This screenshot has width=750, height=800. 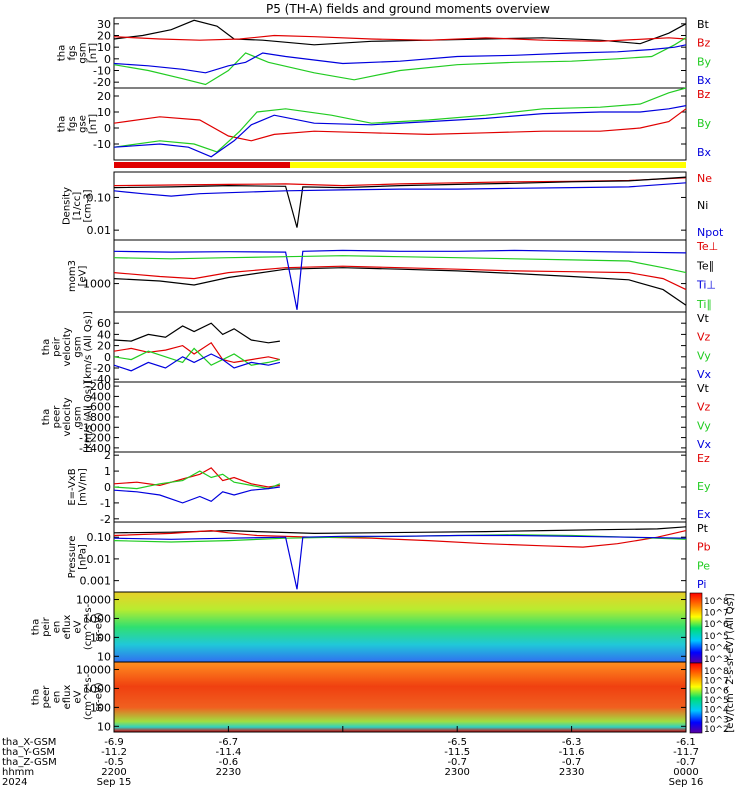 I want to click on ytick-label: -10, so click(x=102, y=71).